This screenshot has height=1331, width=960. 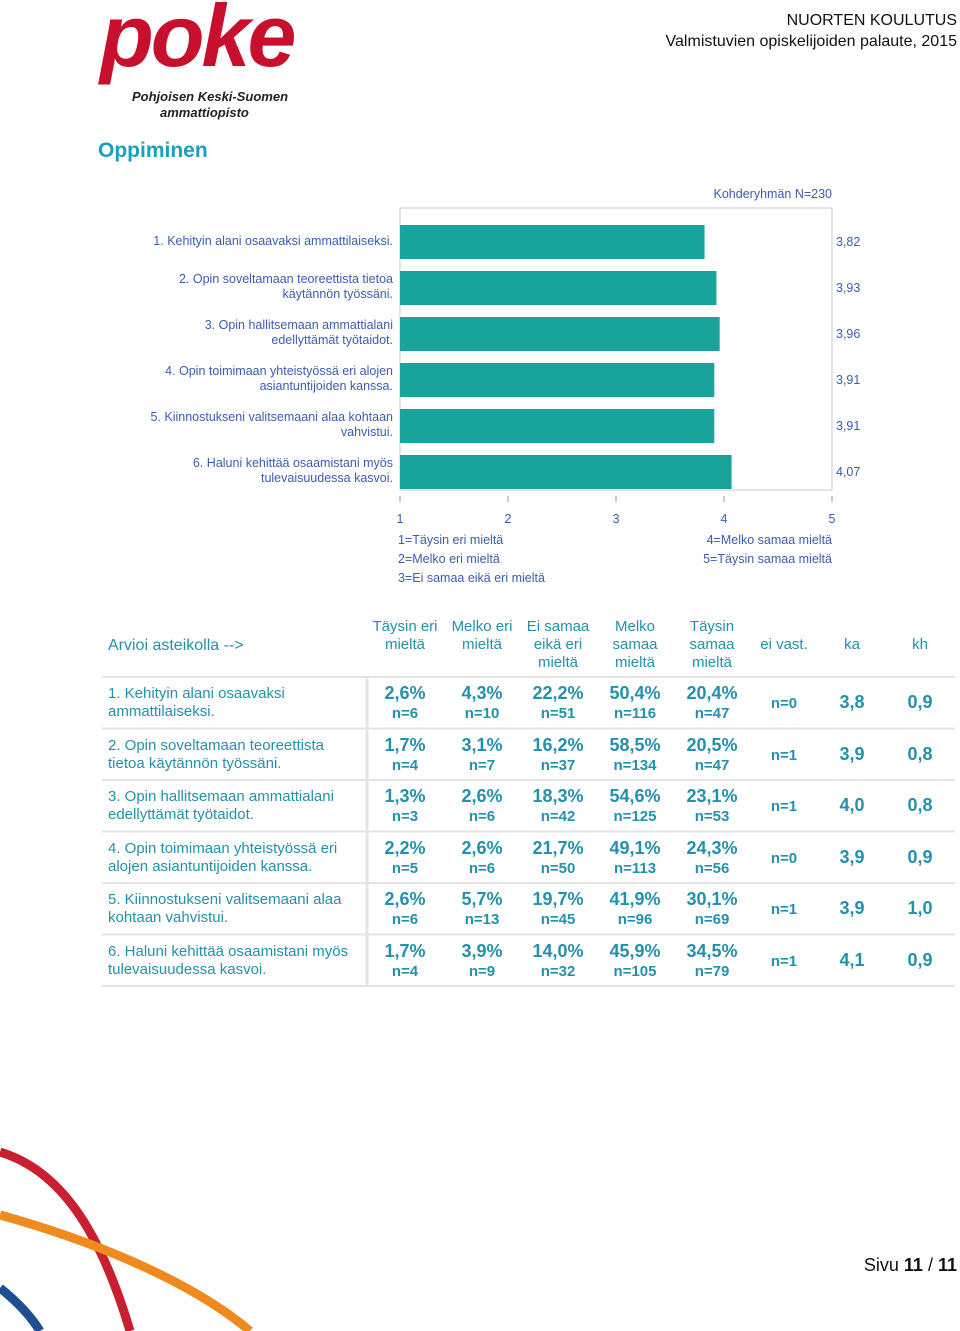 What do you see at coordinates (558, 816) in the screenshot?
I see `count: n=42` at bounding box center [558, 816].